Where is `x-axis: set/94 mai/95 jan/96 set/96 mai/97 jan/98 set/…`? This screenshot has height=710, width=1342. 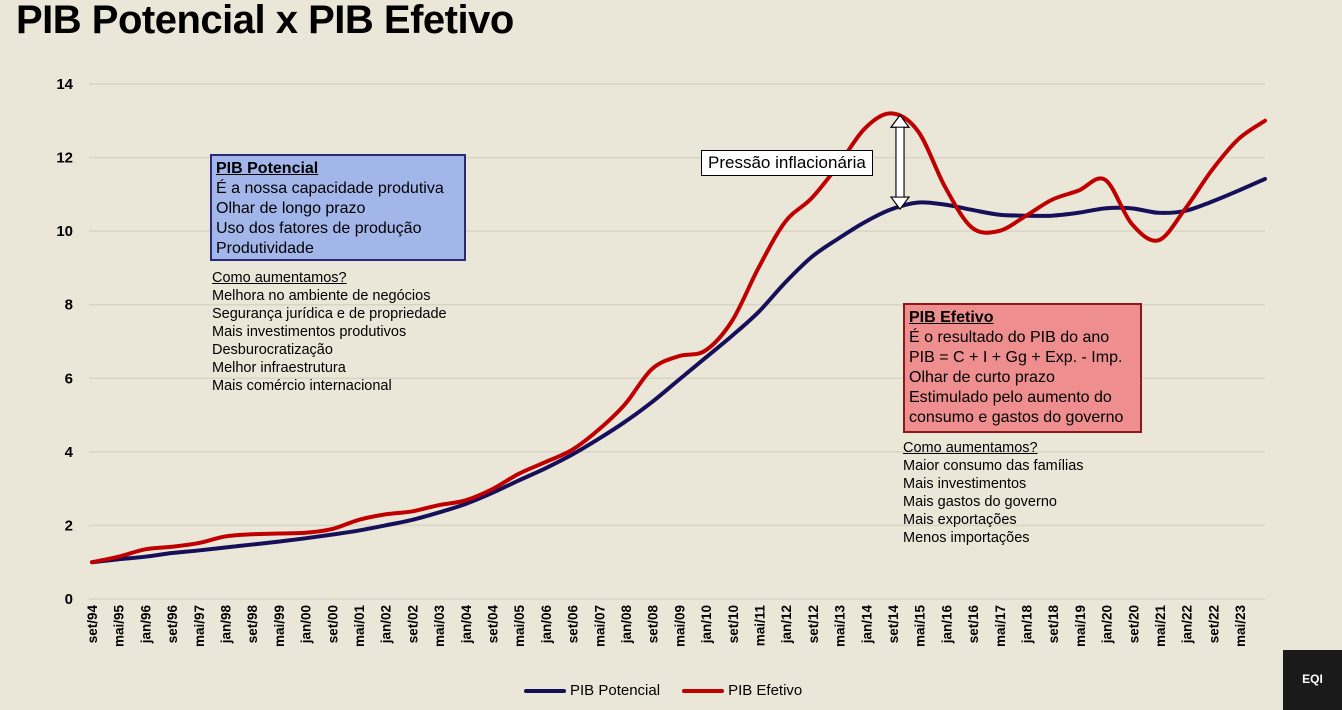 x-axis: set/94 mai/95 jan/96 set/96 mai/97 jan/98 set/… is located at coordinates (666, 626).